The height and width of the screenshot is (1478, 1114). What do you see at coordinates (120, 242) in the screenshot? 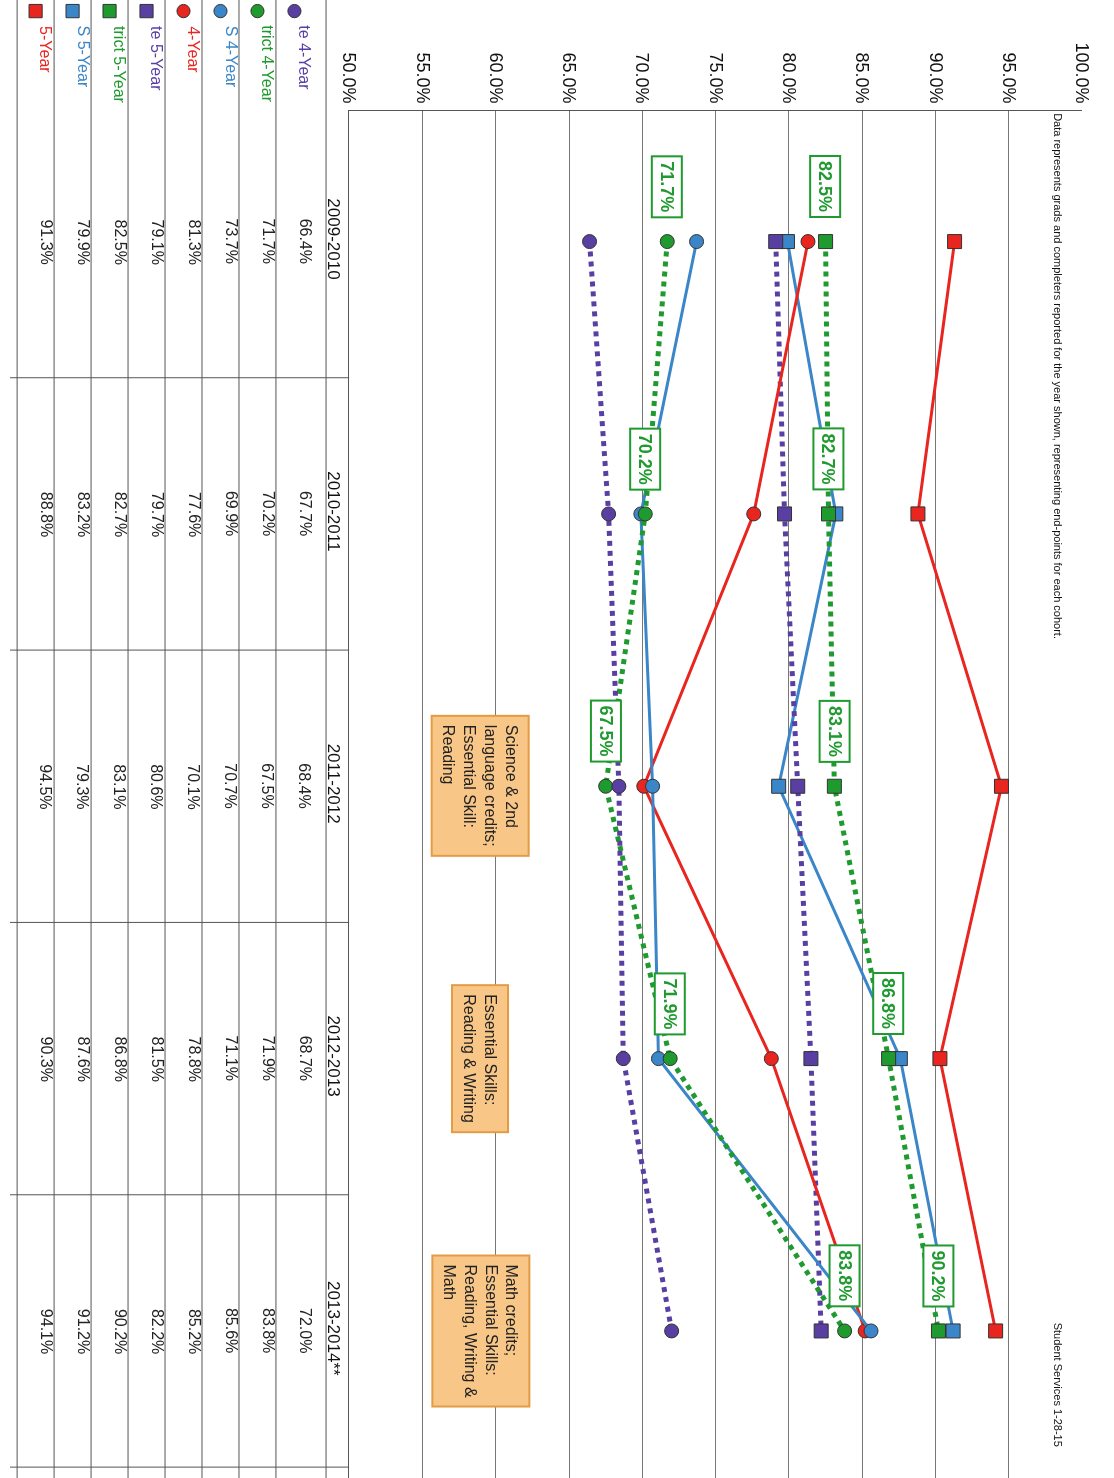
I see `data-label: 82.5%` at bounding box center [120, 242].